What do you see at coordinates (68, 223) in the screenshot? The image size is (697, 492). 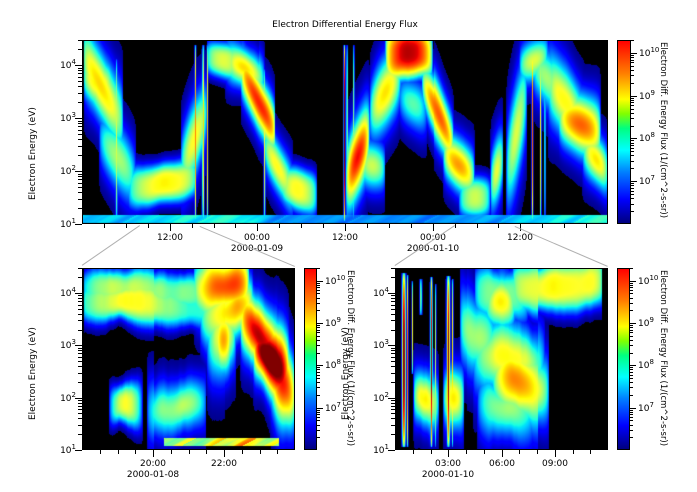 I see `top-ytick-label: 10¹` at bounding box center [68, 223].